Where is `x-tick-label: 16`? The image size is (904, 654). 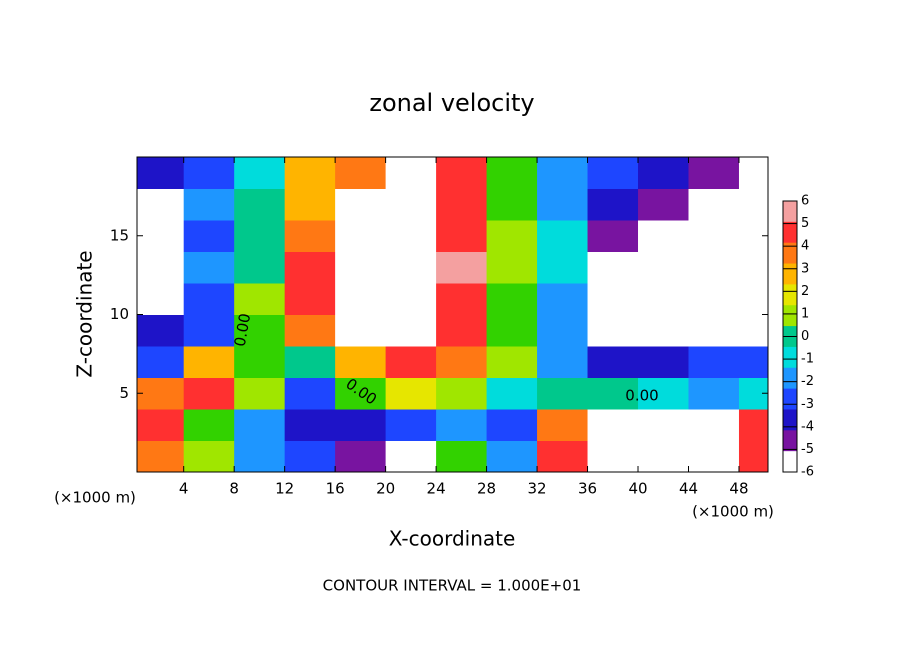
x-tick-label: 16 is located at coordinates (335, 489).